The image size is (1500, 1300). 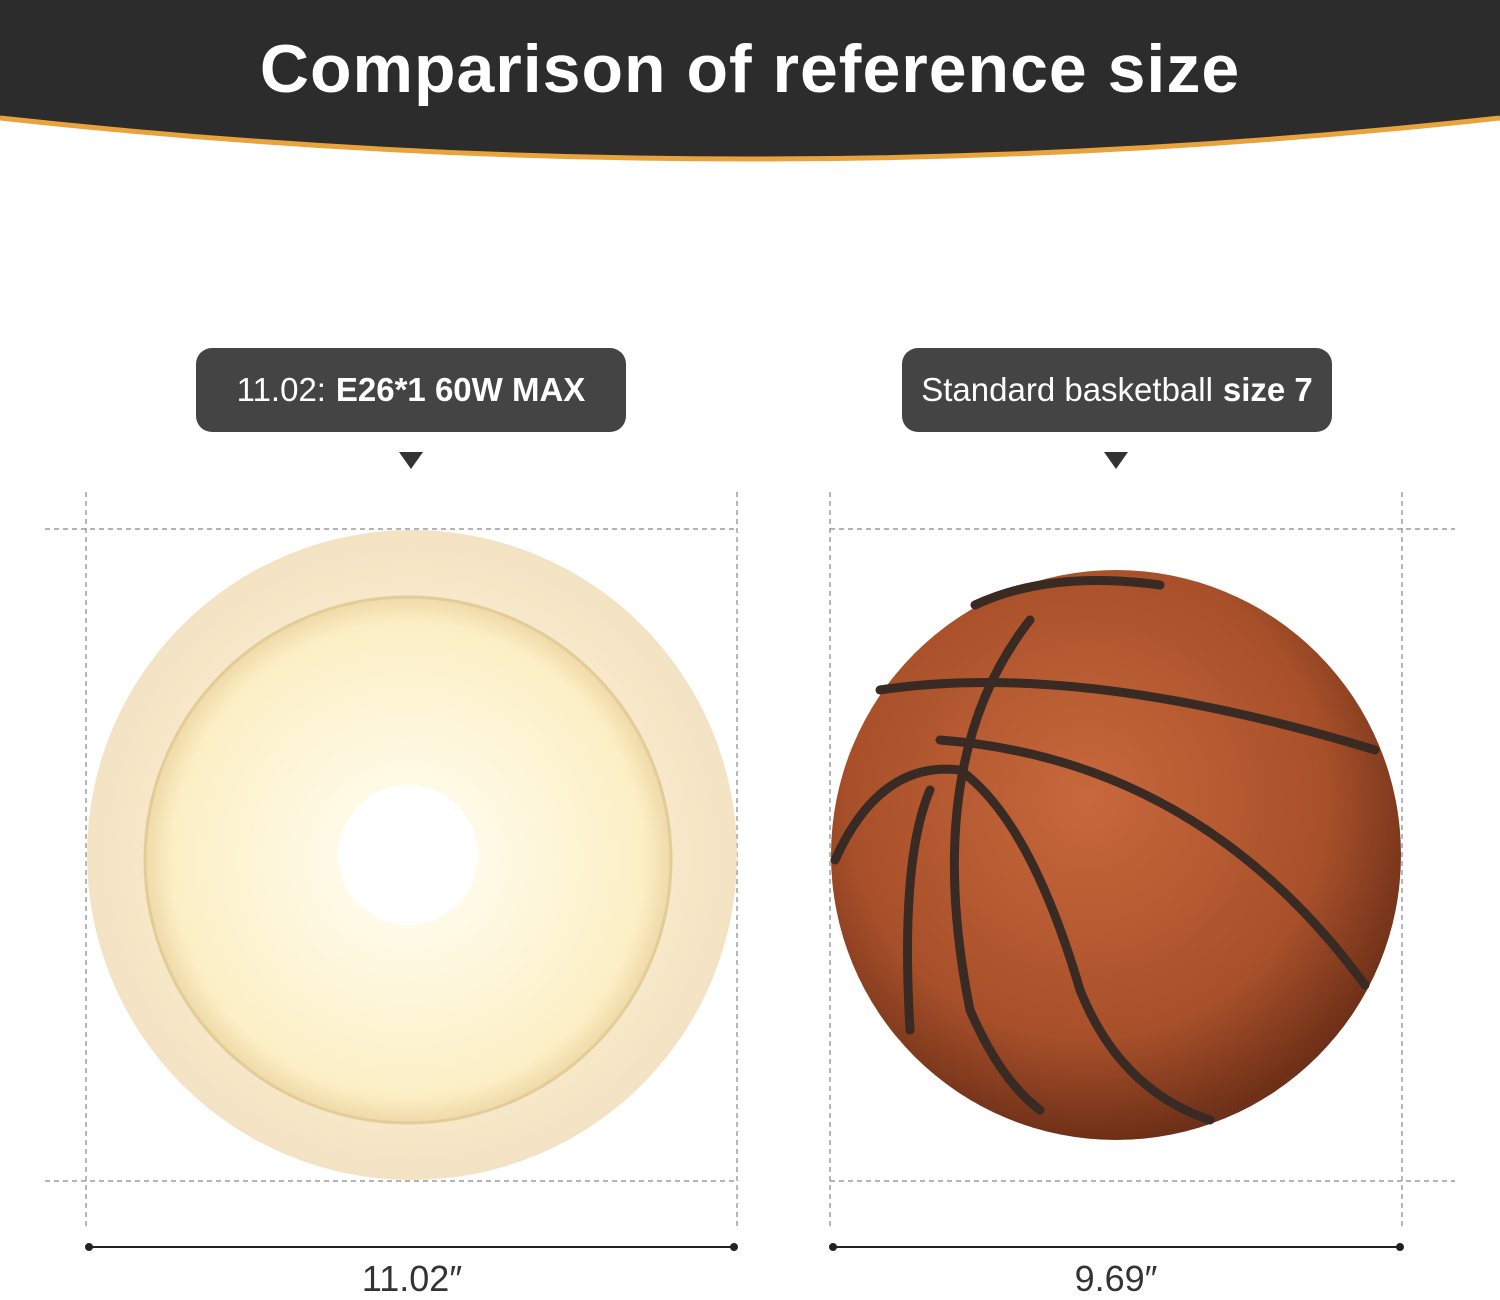 I want to click on dimension-lines, so click(x=744, y=1247).